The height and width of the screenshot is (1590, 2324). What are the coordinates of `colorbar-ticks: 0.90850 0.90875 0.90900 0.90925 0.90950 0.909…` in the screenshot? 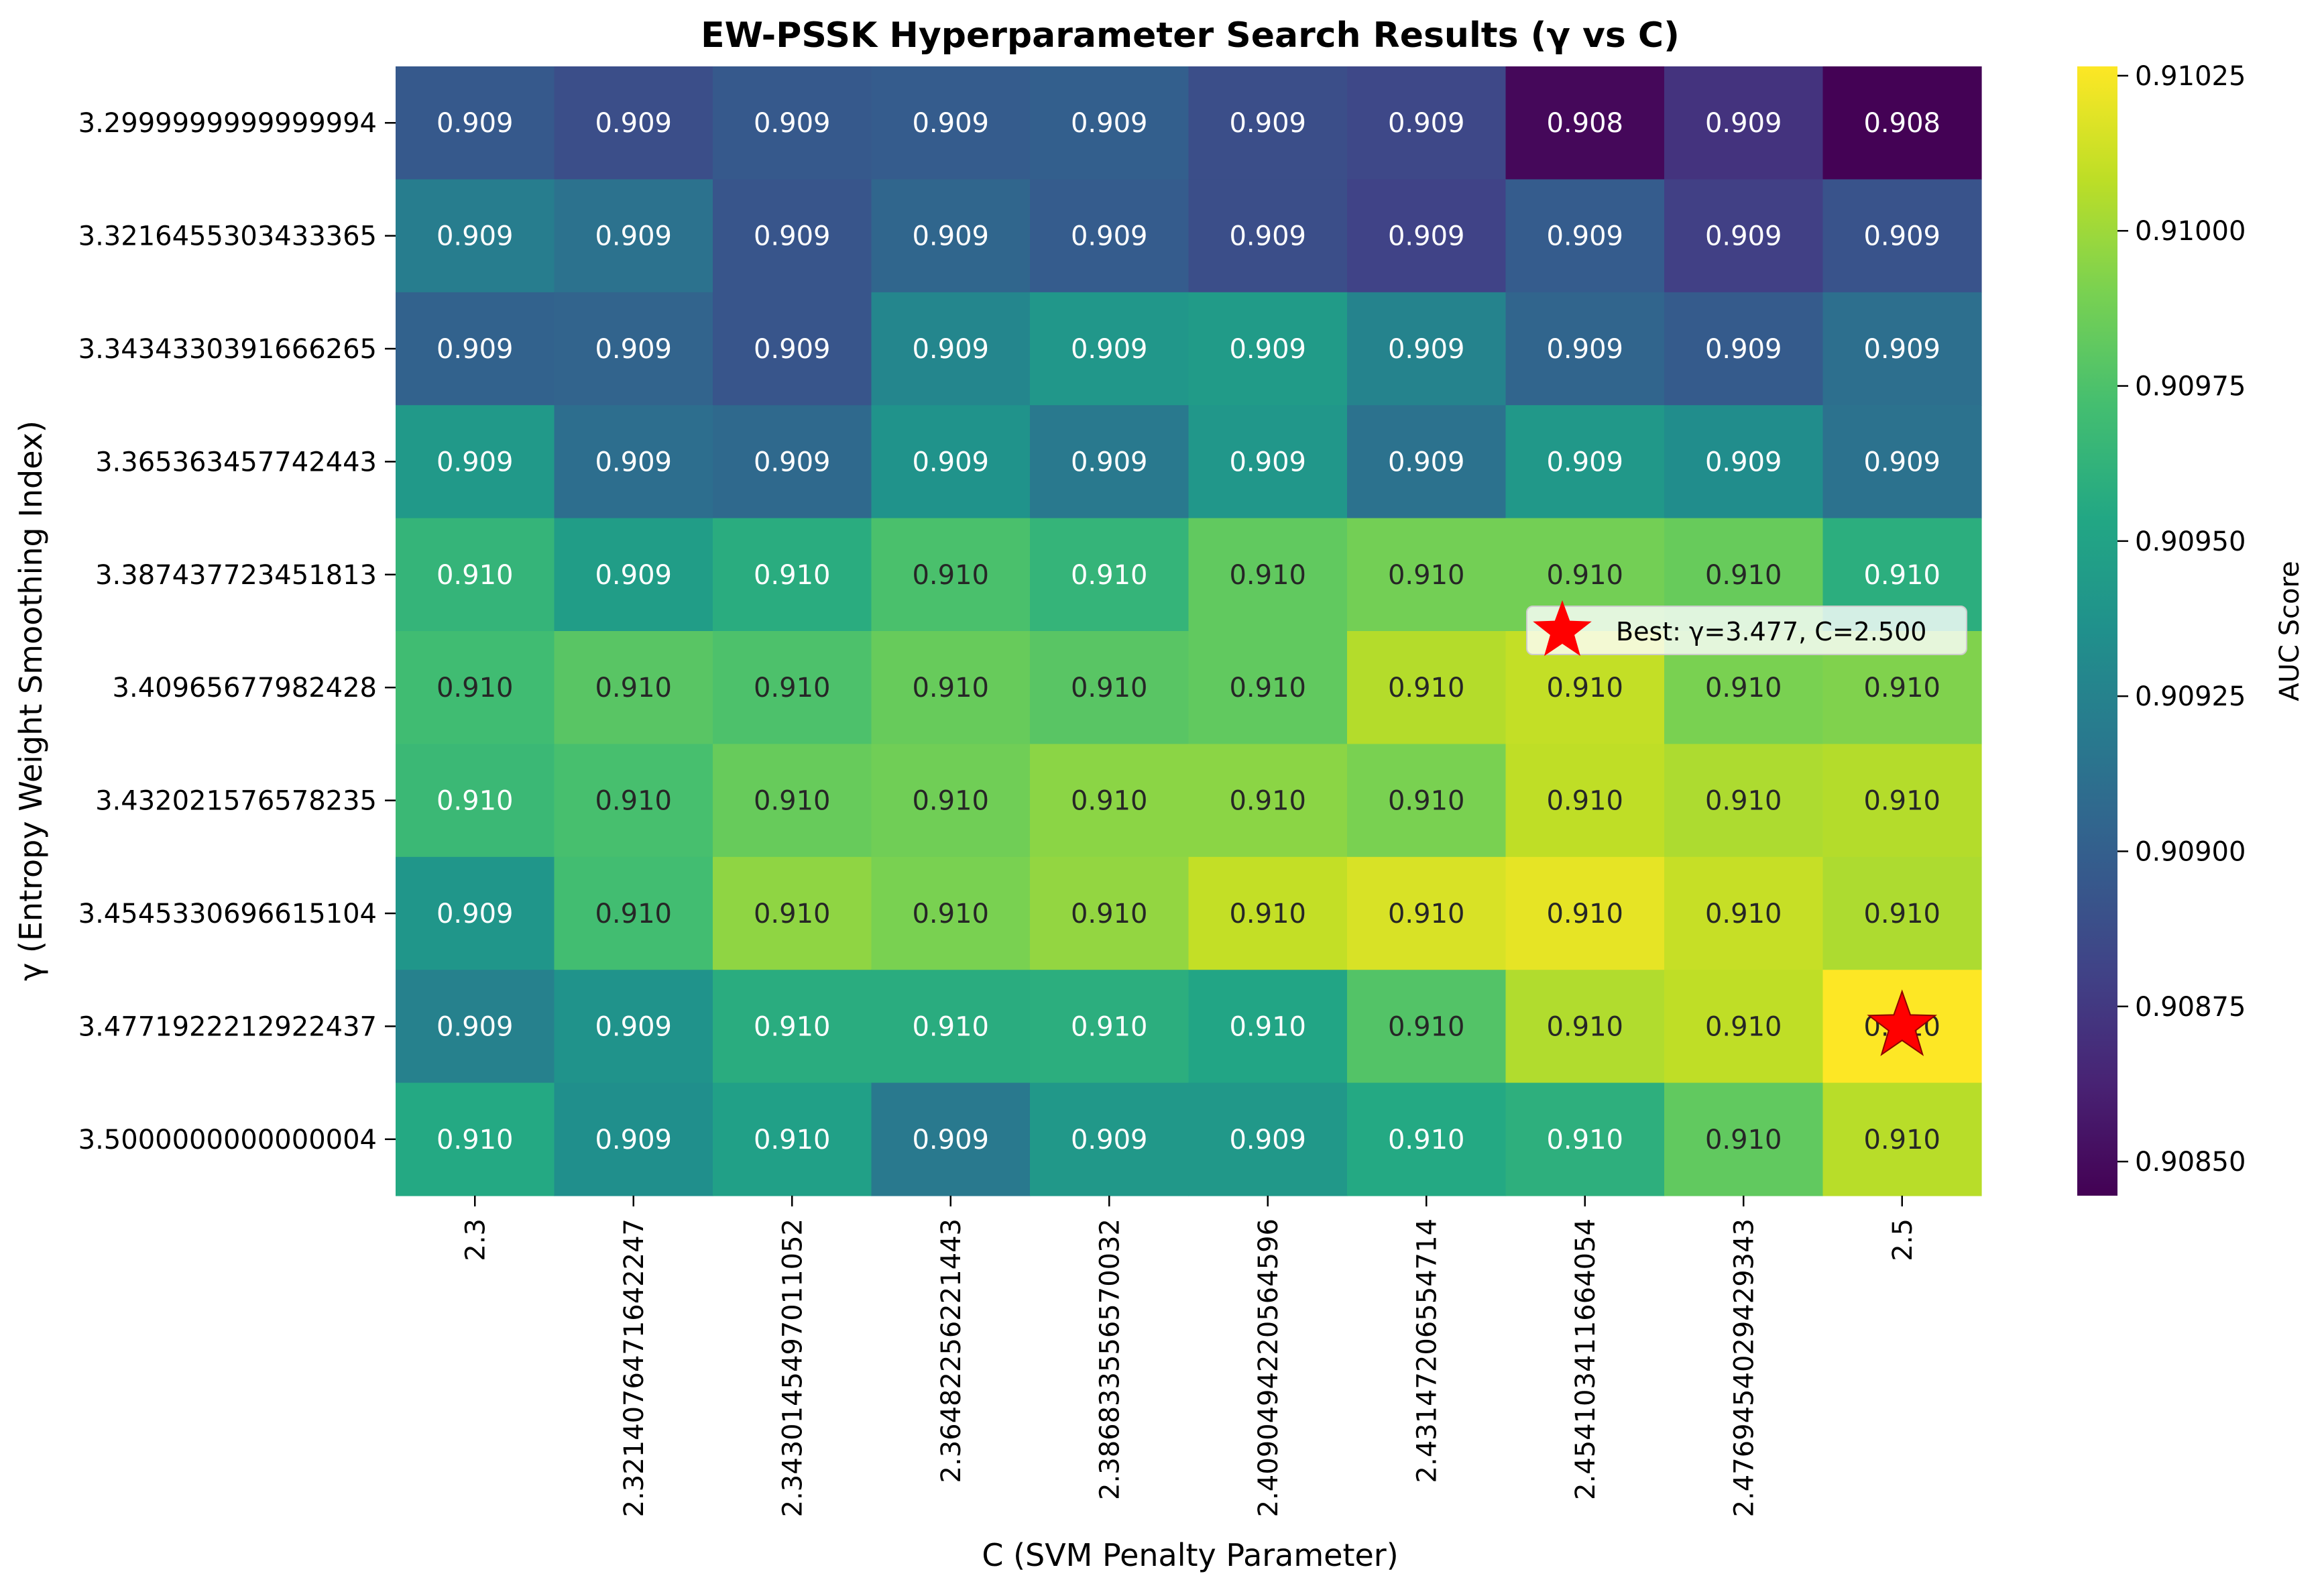 It's located at (2181, 619).